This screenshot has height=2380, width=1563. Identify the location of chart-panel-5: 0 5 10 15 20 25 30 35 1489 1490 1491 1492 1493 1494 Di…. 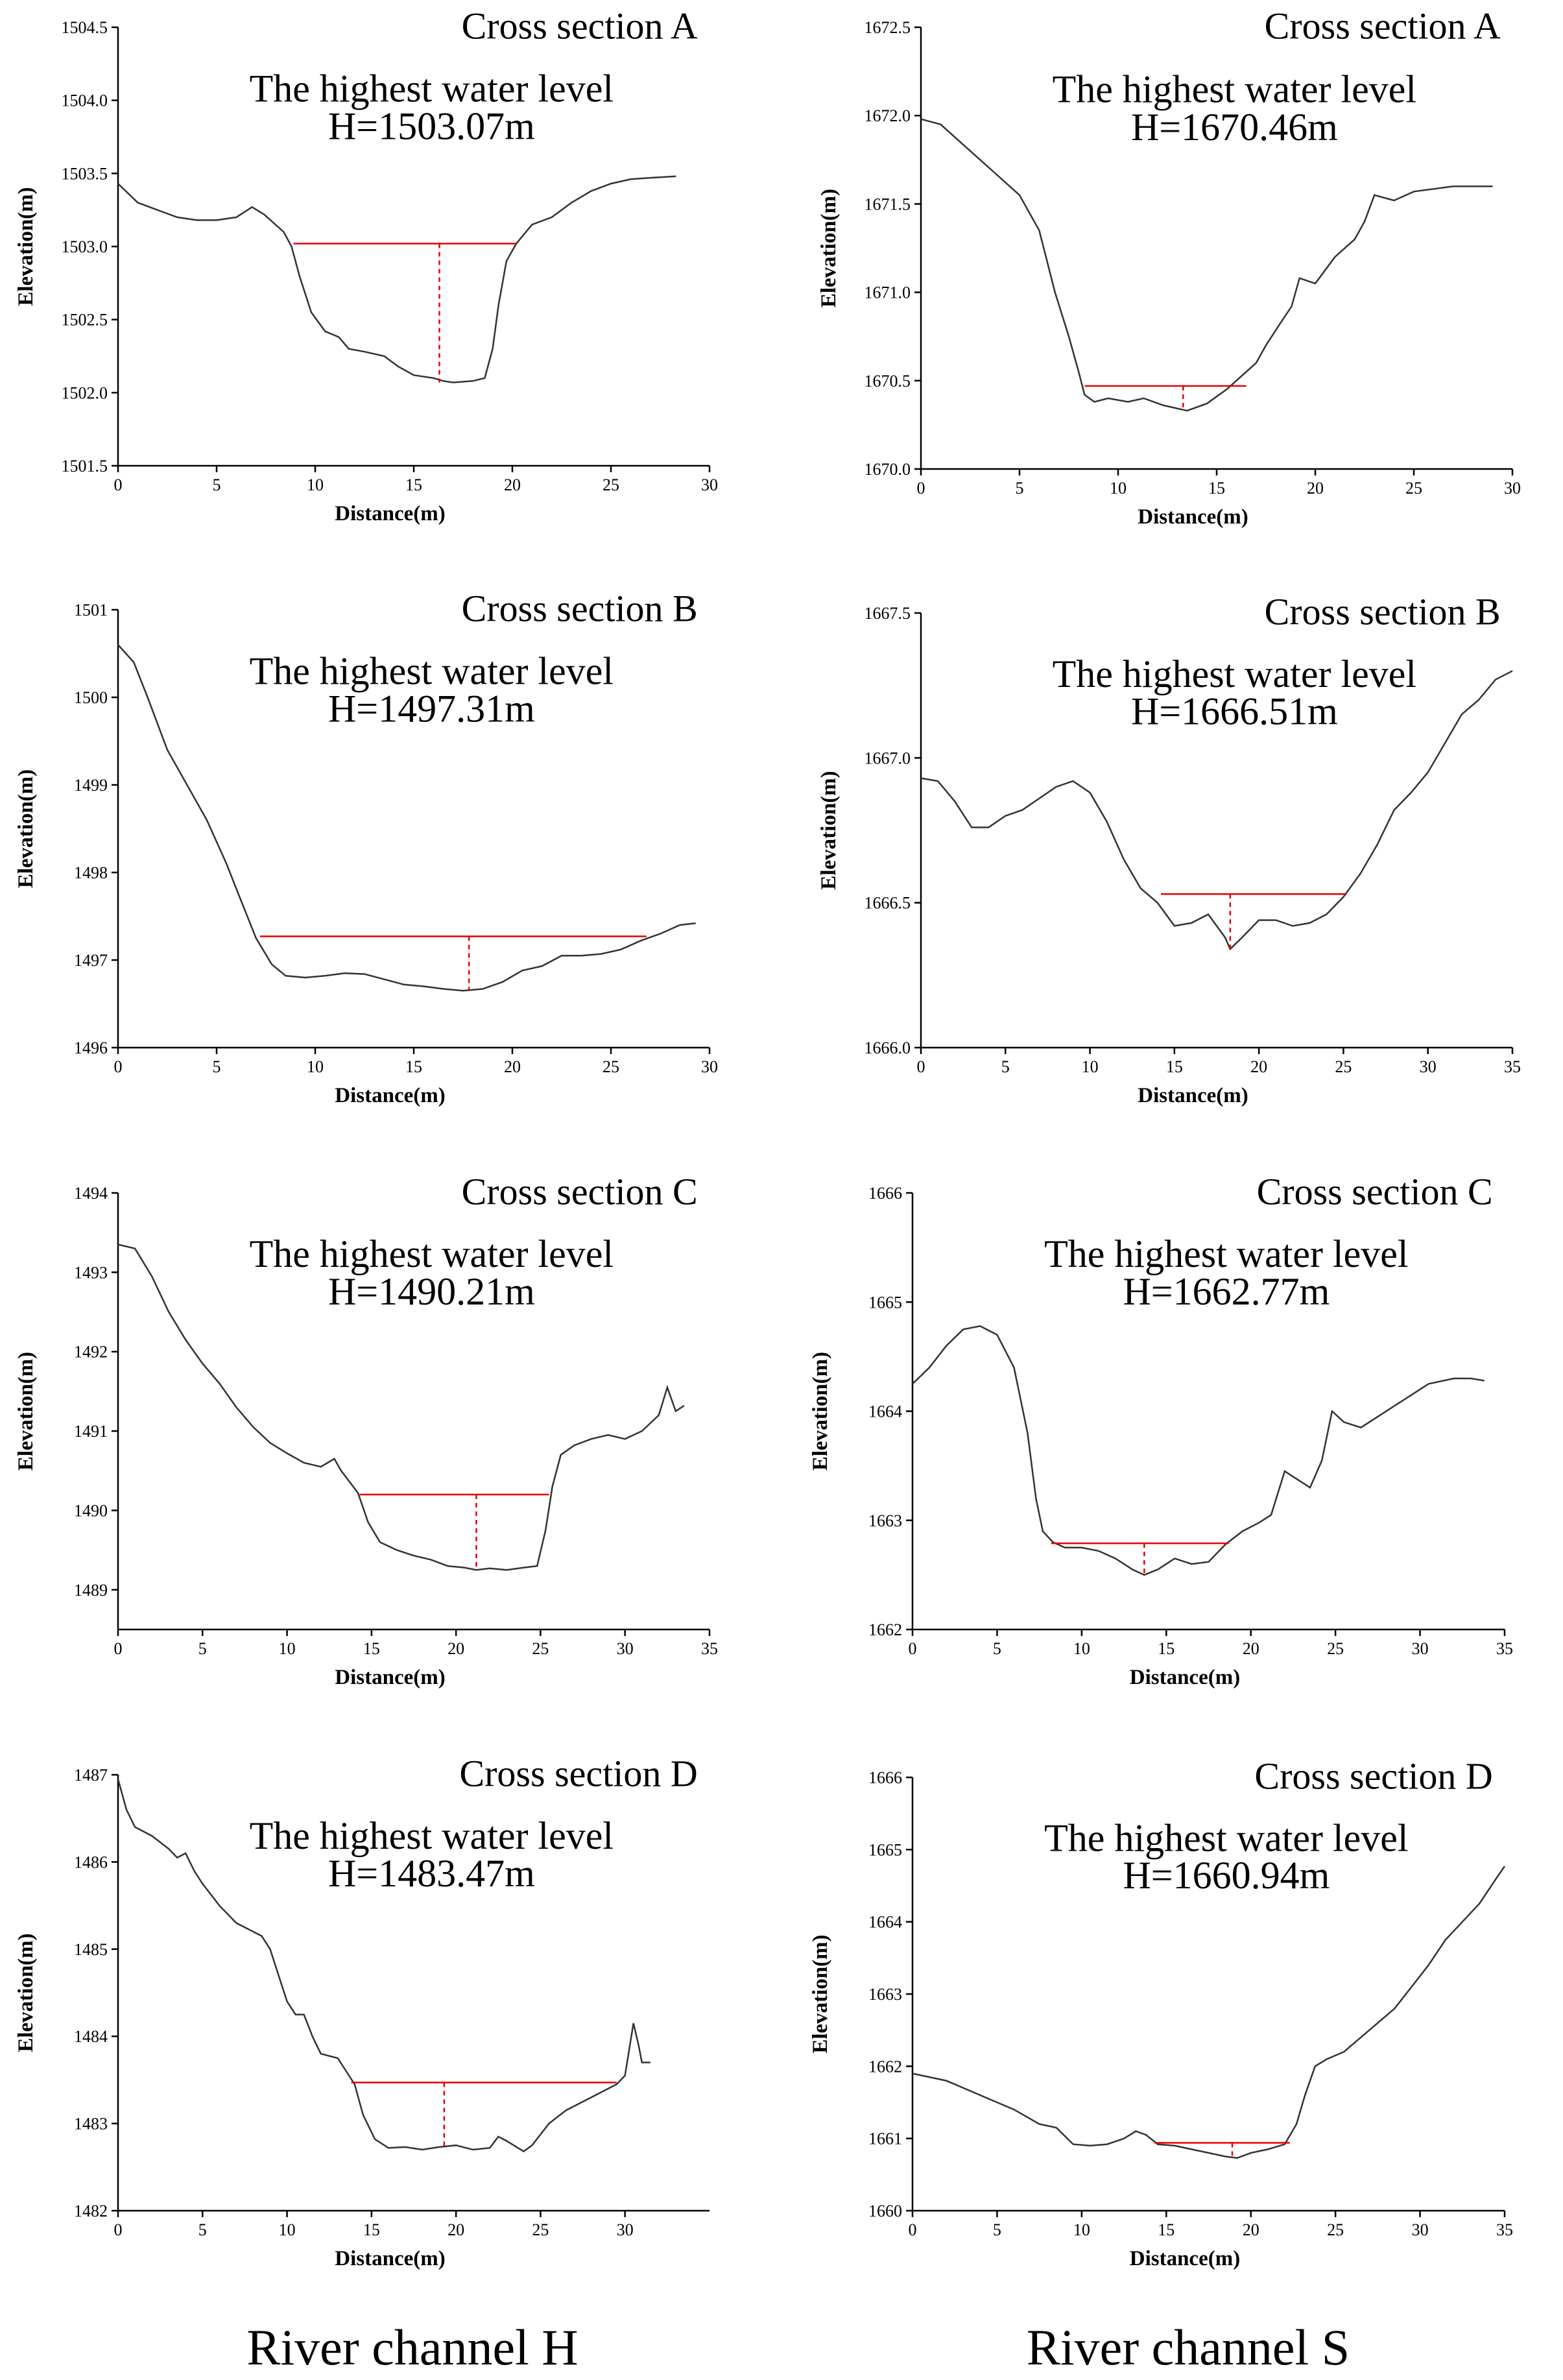
(366, 1429).